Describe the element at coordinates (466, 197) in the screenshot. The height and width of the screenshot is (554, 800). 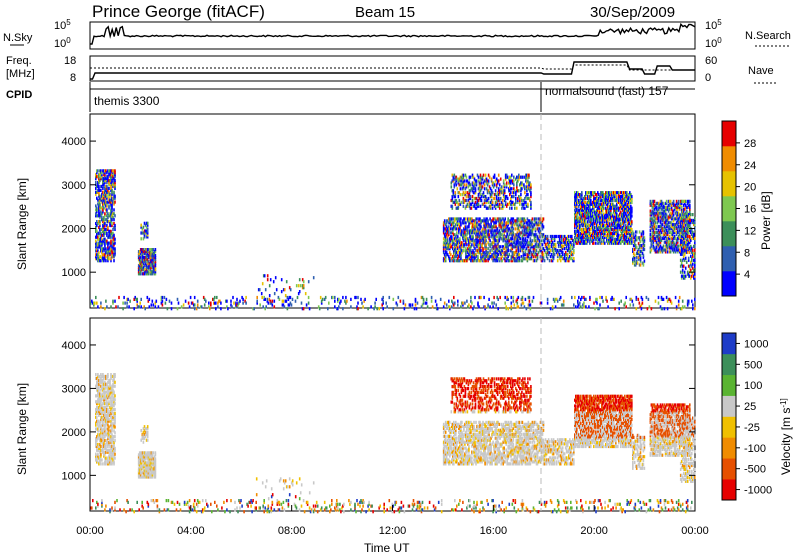
I see `power-cell-2057` at that location.